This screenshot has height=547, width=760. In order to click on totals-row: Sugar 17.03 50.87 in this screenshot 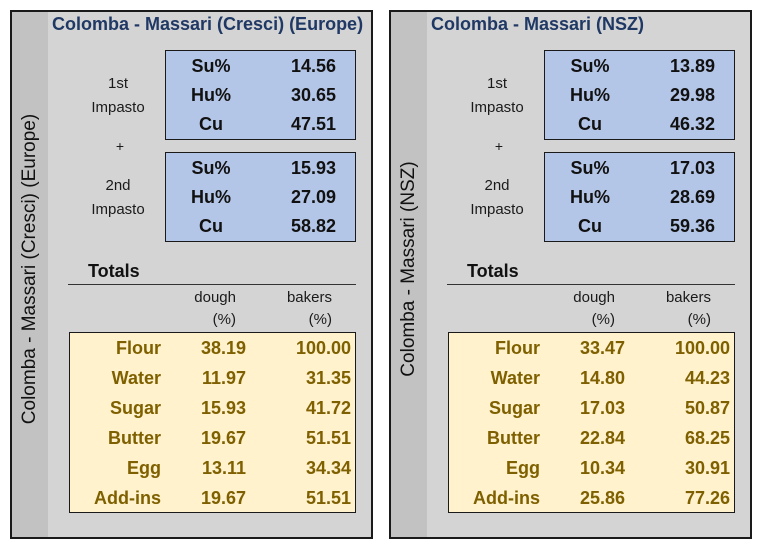, I will do `click(591, 408)`.